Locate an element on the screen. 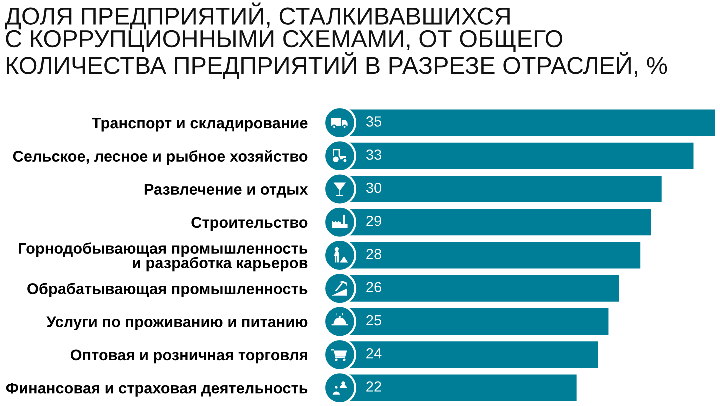 This screenshot has height=406, width=720. y-tick-label: Развлечение и отдых is located at coordinates (226, 191).